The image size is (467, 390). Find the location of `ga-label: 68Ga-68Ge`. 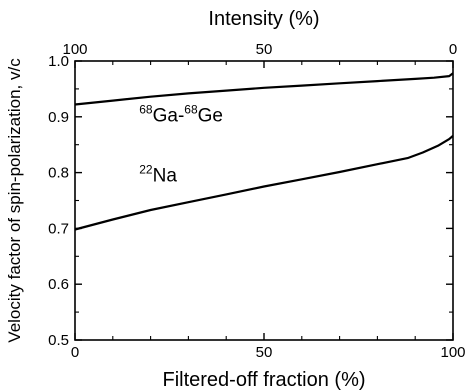

ga-label: 68Ga-68Ge is located at coordinates (181, 114).